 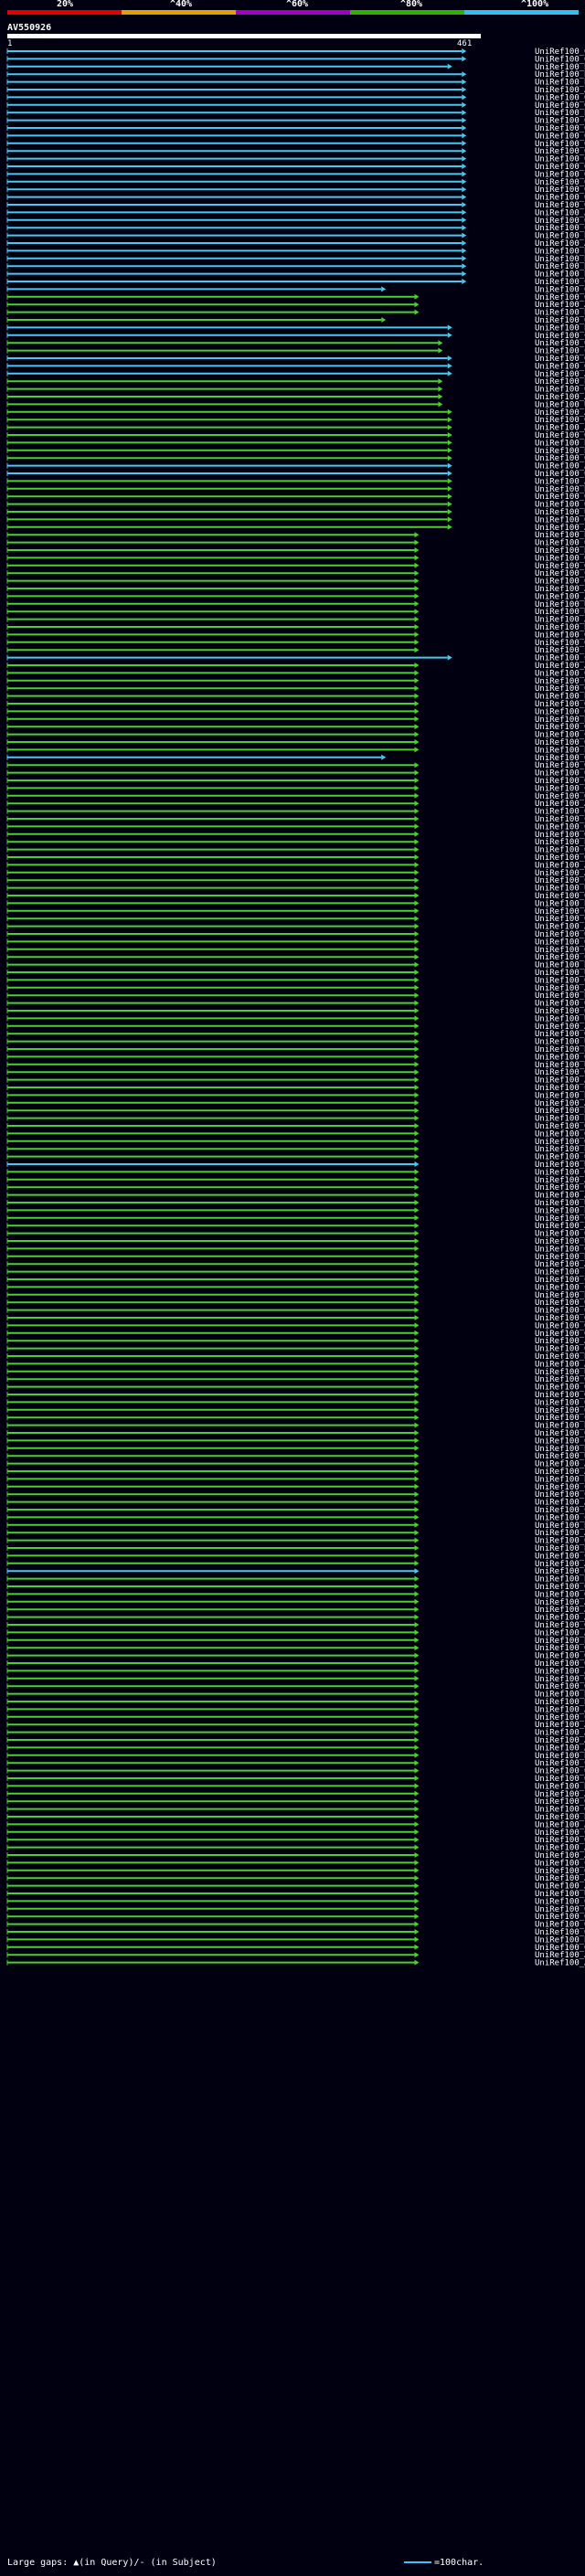 What do you see at coordinates (560, 1526) in the screenshot?
I see `hit-label: UniRef100_B6TNB7` at bounding box center [560, 1526].